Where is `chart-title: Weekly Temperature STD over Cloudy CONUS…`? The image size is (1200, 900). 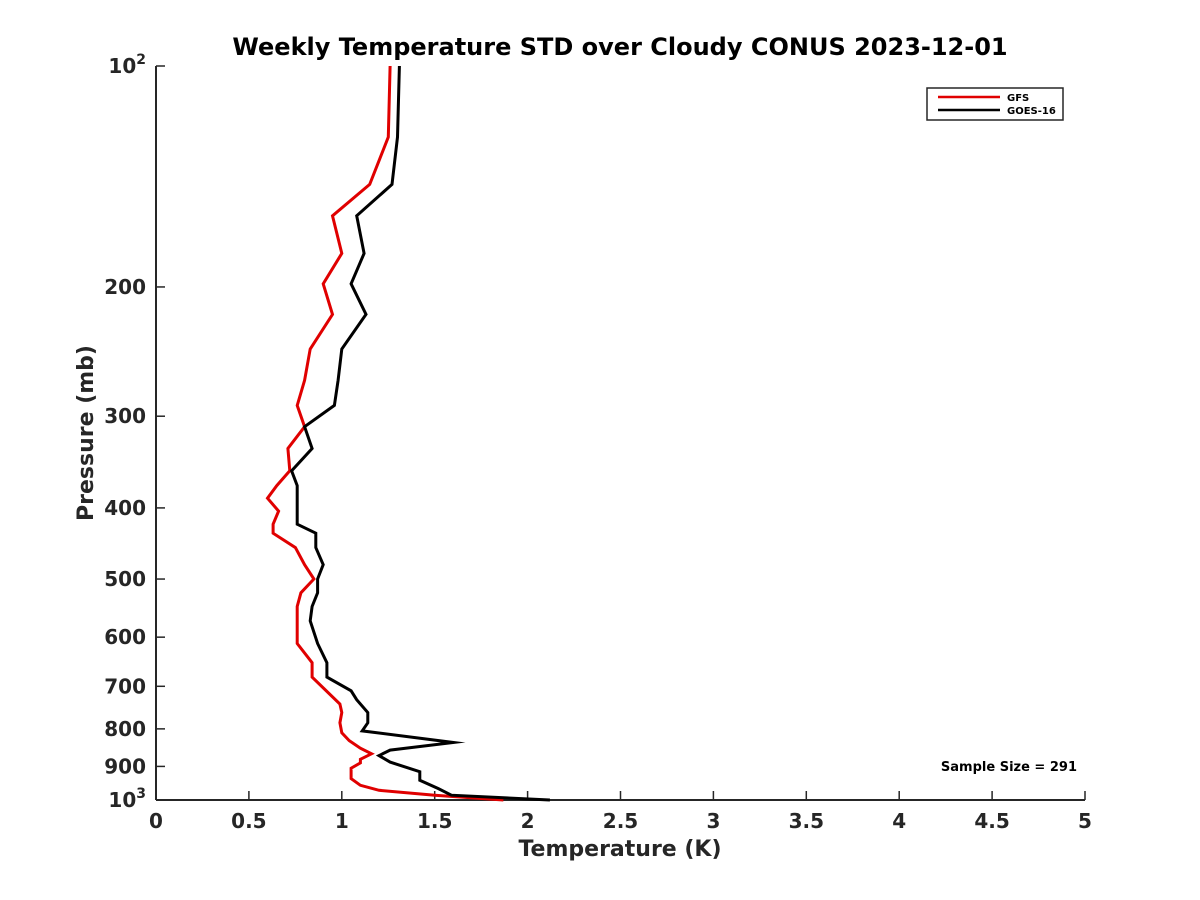 chart-title: Weekly Temperature STD over Cloudy CONUS… is located at coordinates (619, 47).